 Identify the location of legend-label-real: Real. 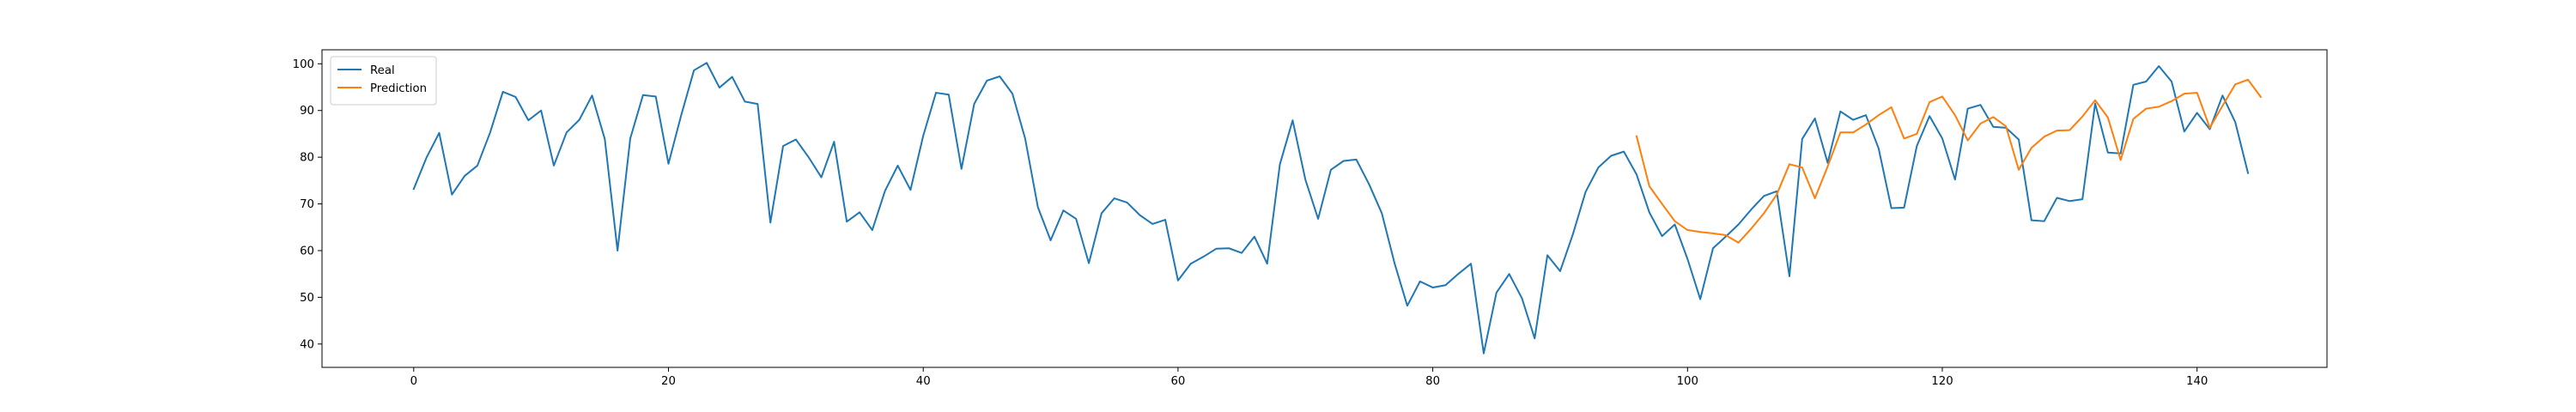
(382, 70).